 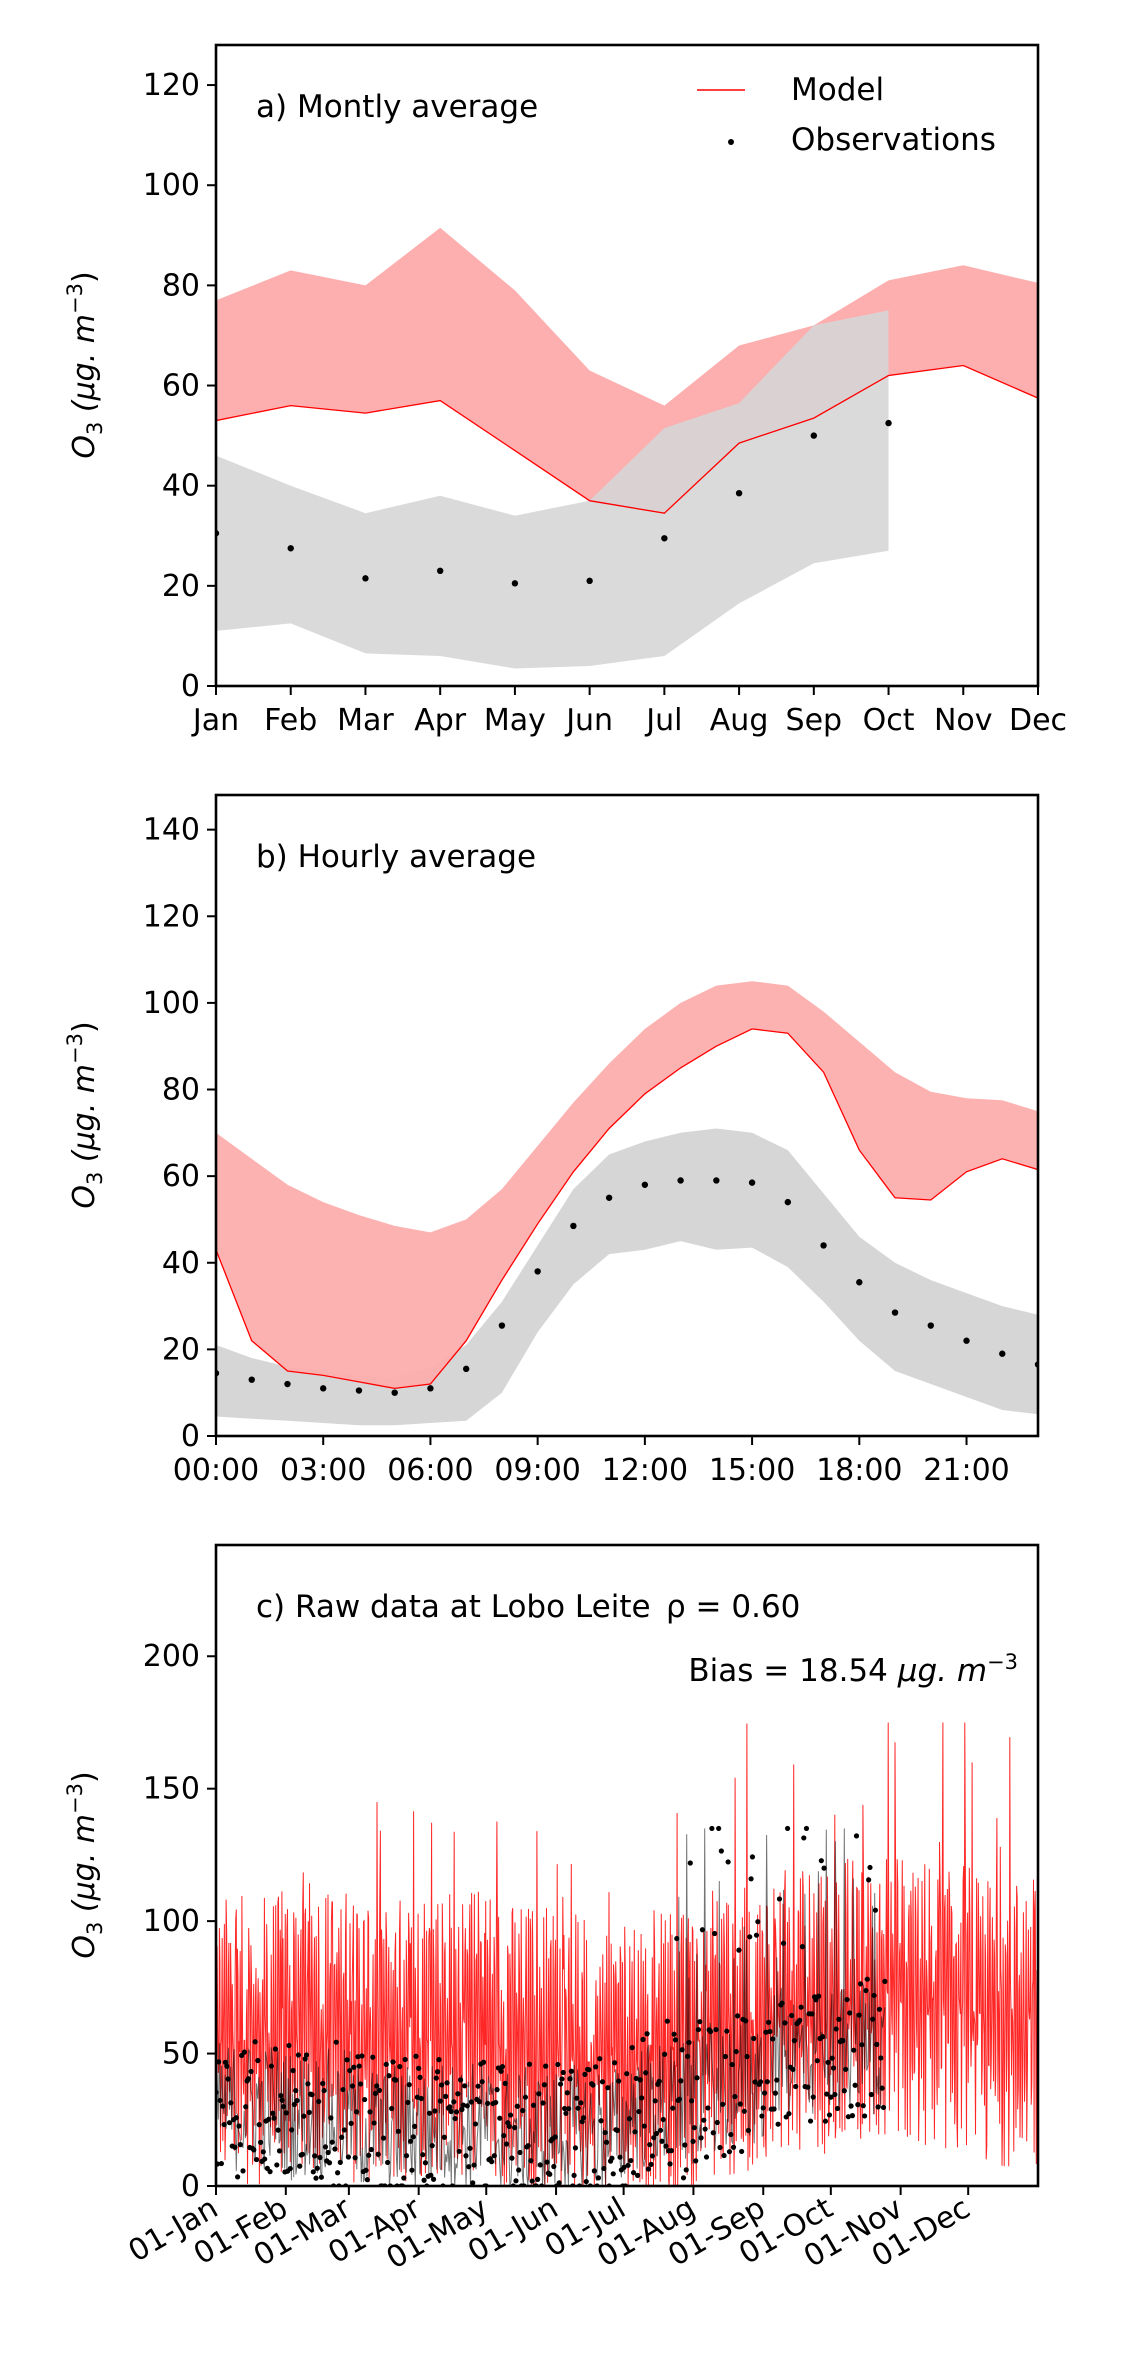 What do you see at coordinates (323, 1470) in the screenshot?
I see `x-tick-label: 03:00` at bounding box center [323, 1470].